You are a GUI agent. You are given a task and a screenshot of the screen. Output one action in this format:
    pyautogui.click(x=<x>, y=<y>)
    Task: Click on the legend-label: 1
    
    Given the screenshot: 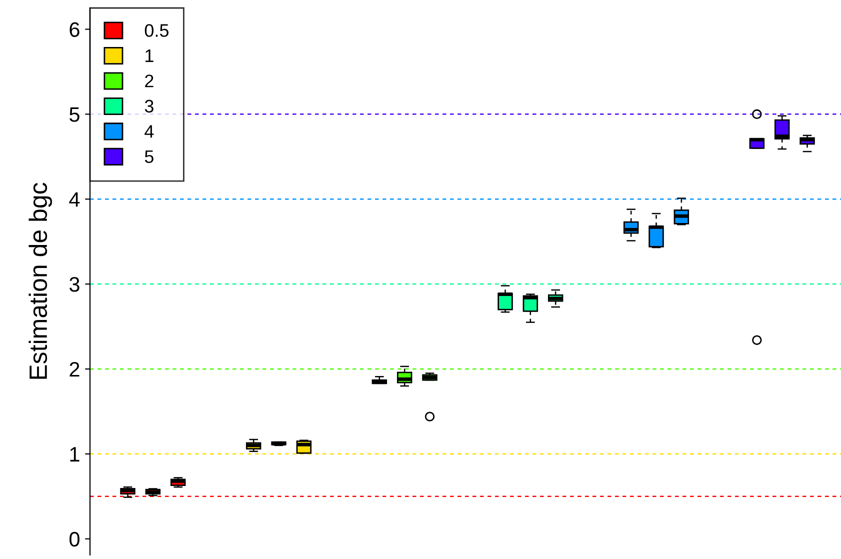 What is the action you would take?
    pyautogui.click(x=150, y=56)
    